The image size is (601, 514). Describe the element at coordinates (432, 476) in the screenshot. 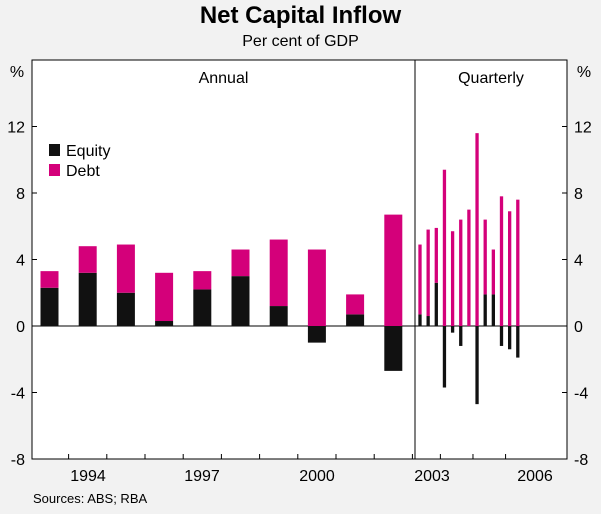

I see `x-tick-label-2003: 2003` at that location.